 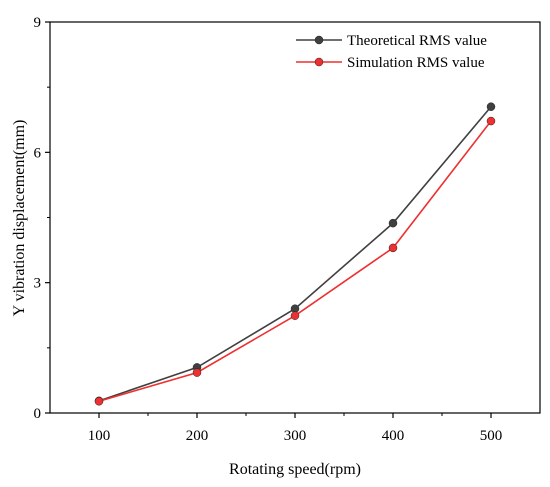 What do you see at coordinates (38, 414) in the screenshot?
I see `y-tick-label: 0` at bounding box center [38, 414].